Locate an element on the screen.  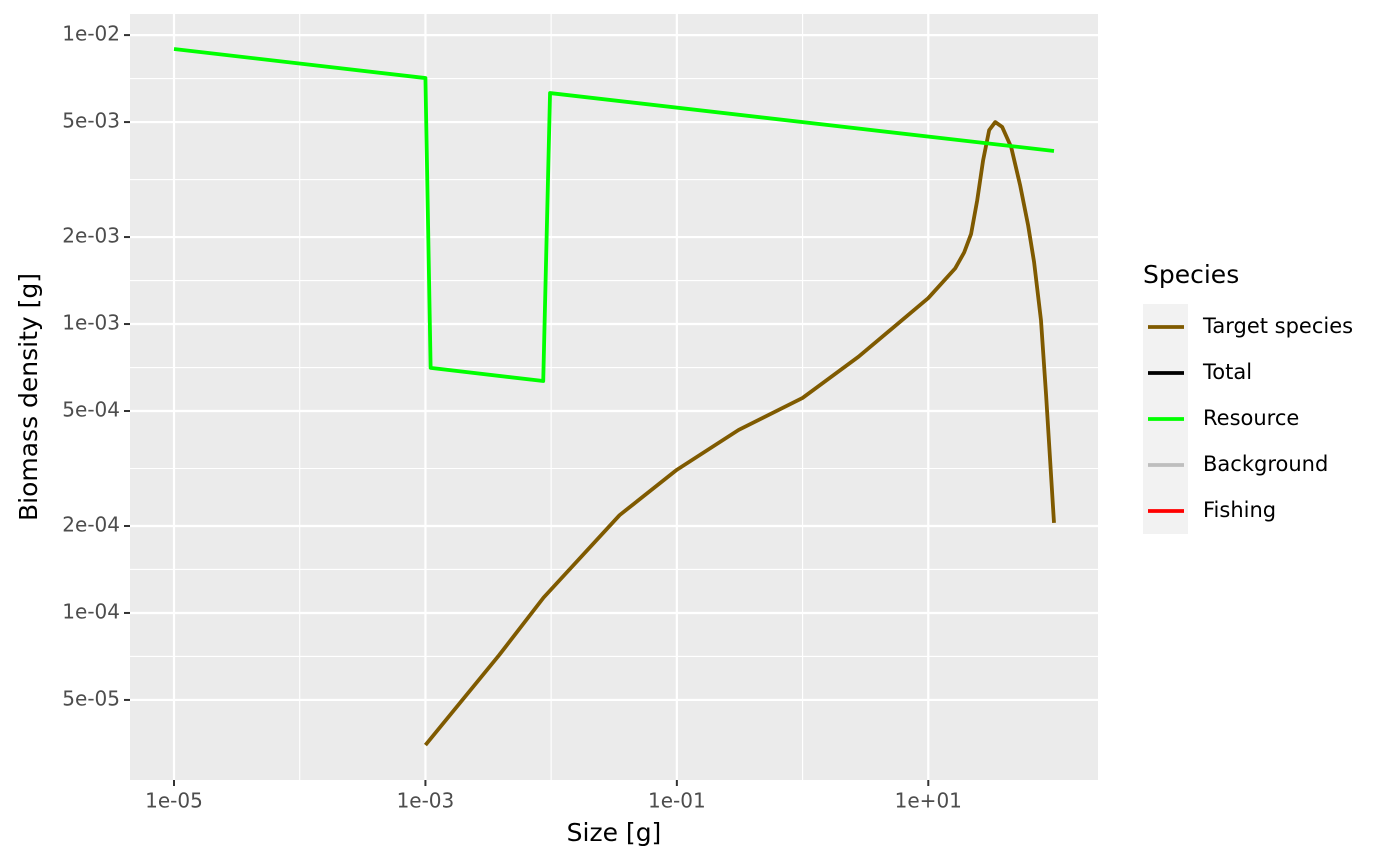
y-tick-label: 2e-03 is located at coordinates (91, 236).